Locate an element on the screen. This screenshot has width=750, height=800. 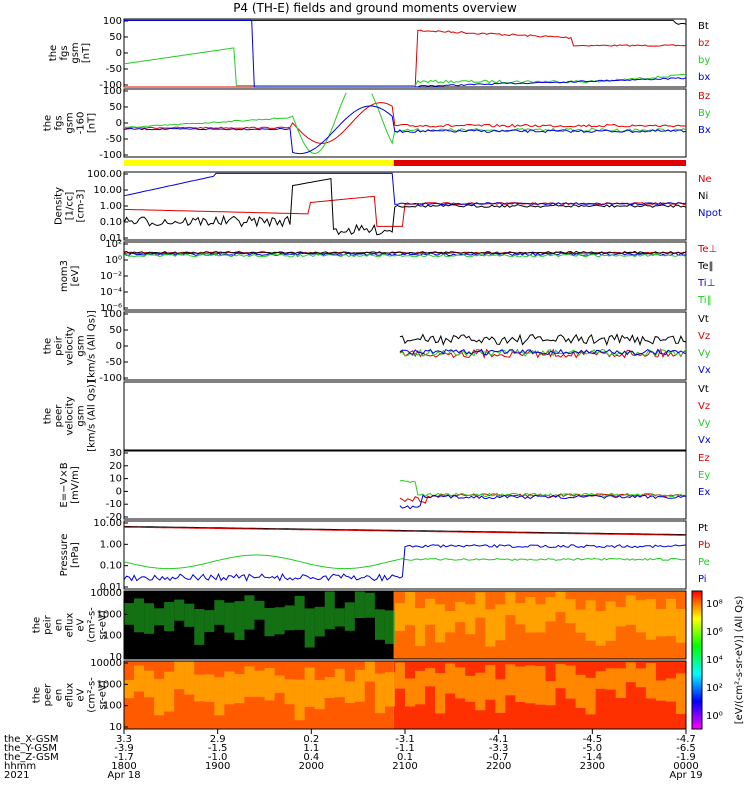
x-tick-y: -1.5 is located at coordinates (218, 748).